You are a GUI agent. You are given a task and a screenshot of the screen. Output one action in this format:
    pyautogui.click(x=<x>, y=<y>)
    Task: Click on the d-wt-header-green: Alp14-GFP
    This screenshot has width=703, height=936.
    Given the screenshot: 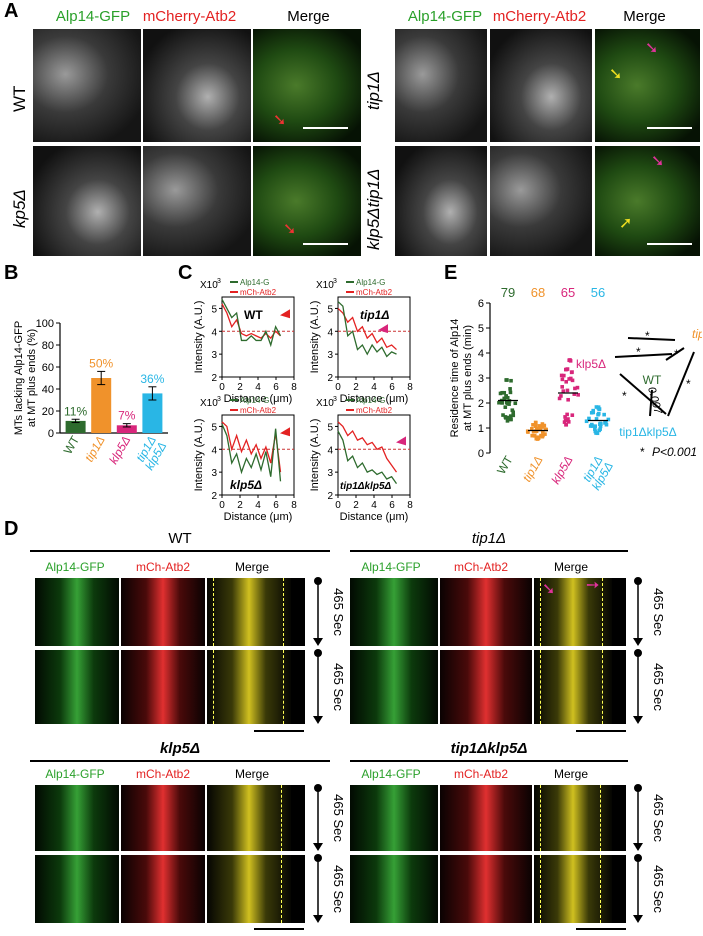 What is the action you would take?
    pyautogui.click(x=75, y=567)
    